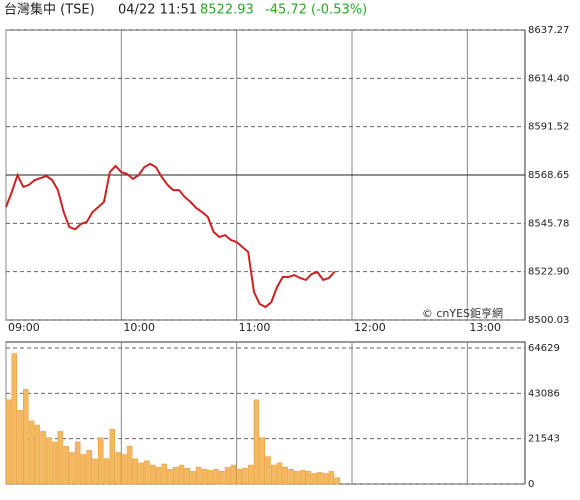  Describe the element at coordinates (544, 348) in the screenshot. I see `y-tick-label: 64629` at that location.